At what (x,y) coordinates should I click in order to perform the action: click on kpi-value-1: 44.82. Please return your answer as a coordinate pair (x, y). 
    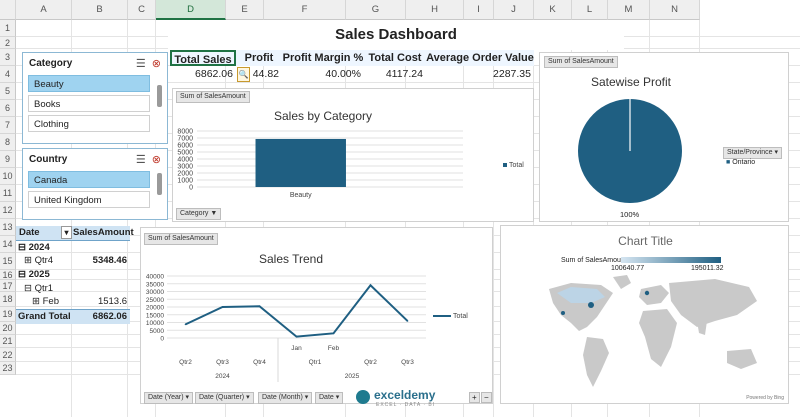
    Looking at the image, I should click on (265, 74).